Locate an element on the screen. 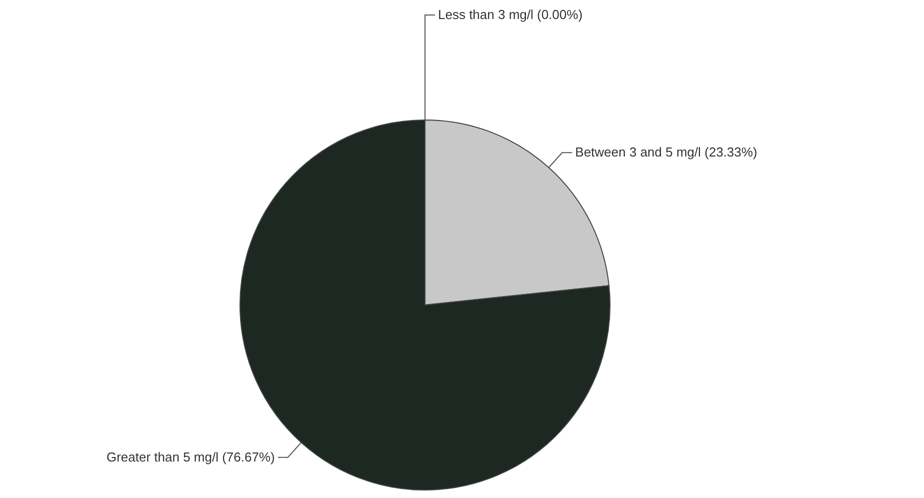 The width and height of the screenshot is (924, 498). slice-label: Between 3 and 5 mg/l (23.33%) is located at coordinates (666, 152).